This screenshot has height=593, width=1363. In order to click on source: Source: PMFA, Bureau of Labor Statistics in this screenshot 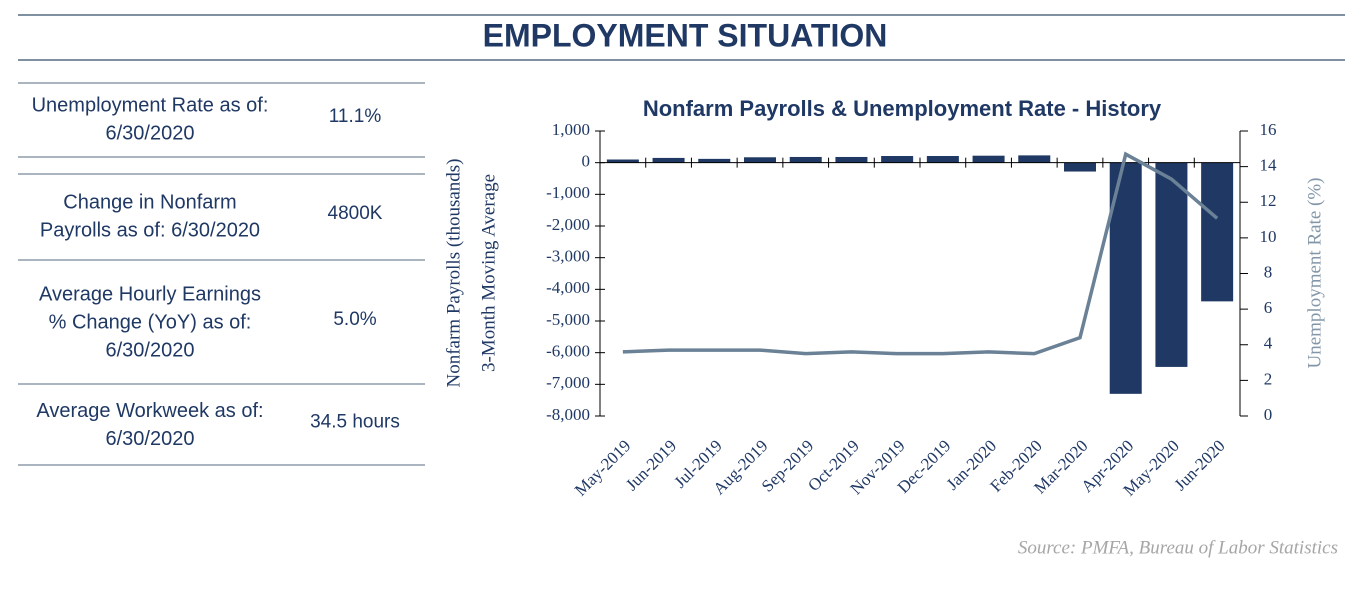, I will do `click(1178, 547)`.